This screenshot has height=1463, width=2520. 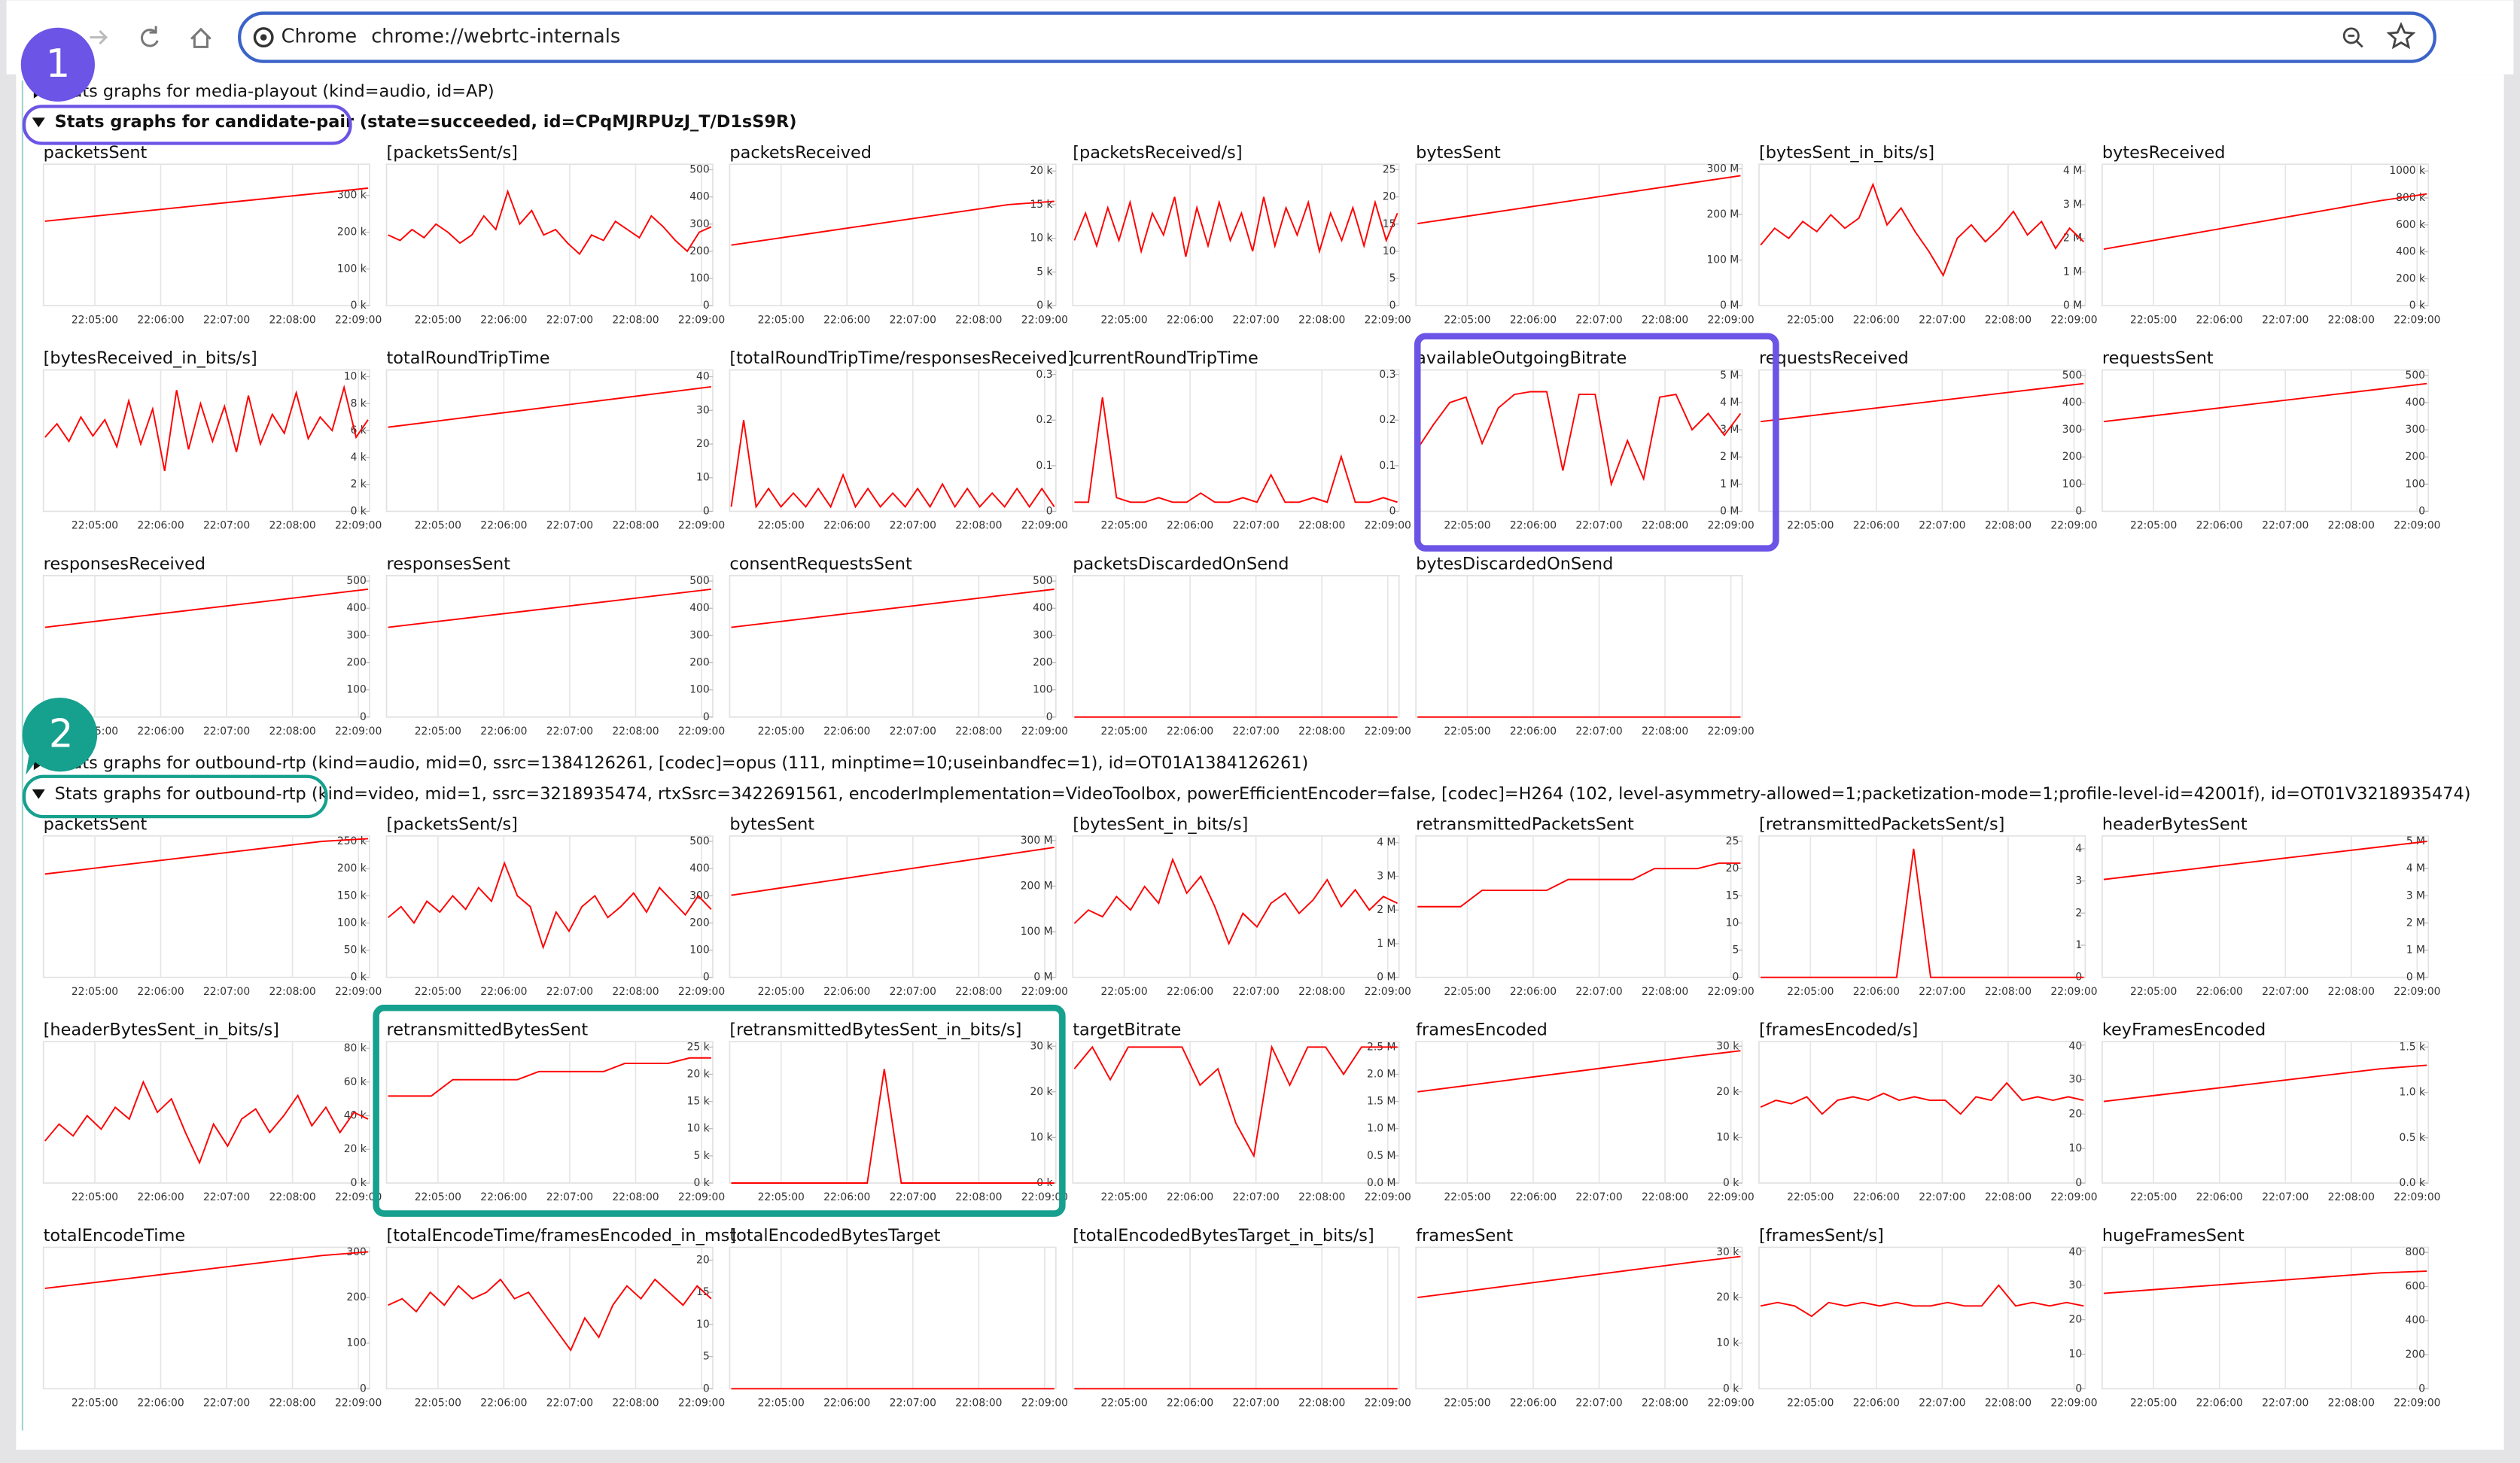 I want to click on nav-buttons, so click(x=126, y=37).